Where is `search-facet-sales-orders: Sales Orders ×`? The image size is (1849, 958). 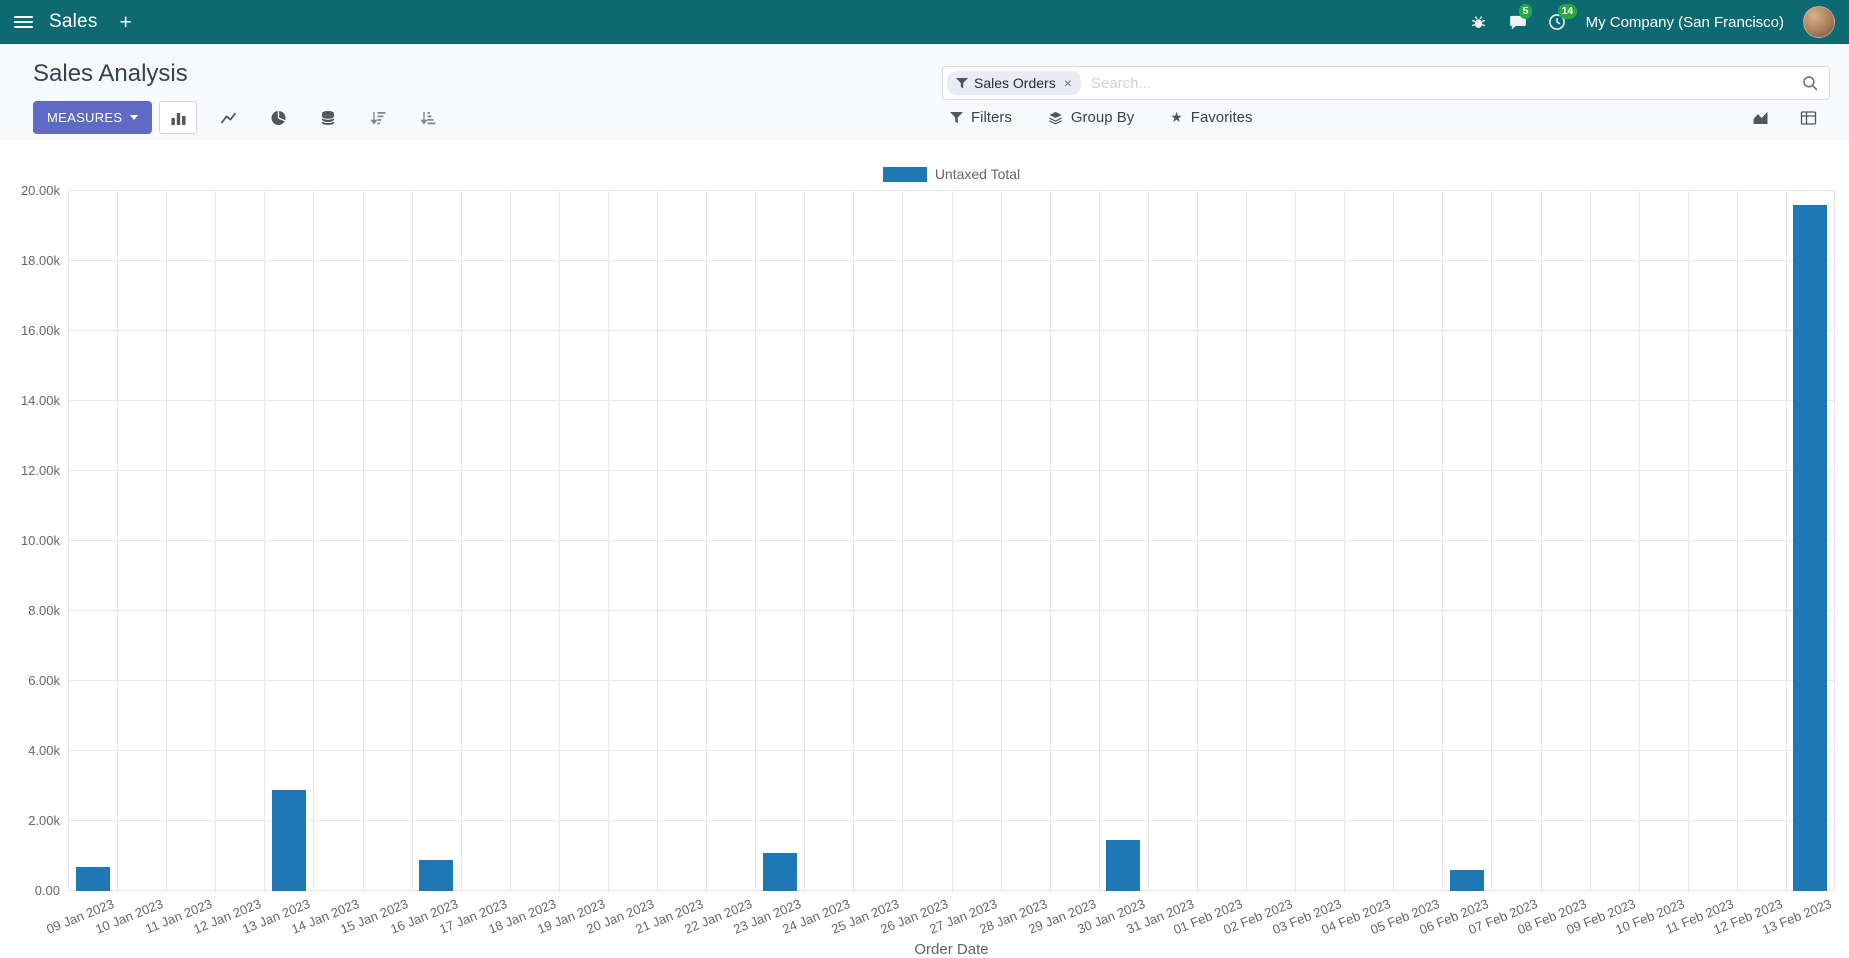
search-facet-sales-orders: Sales Orders × is located at coordinates (1014, 83).